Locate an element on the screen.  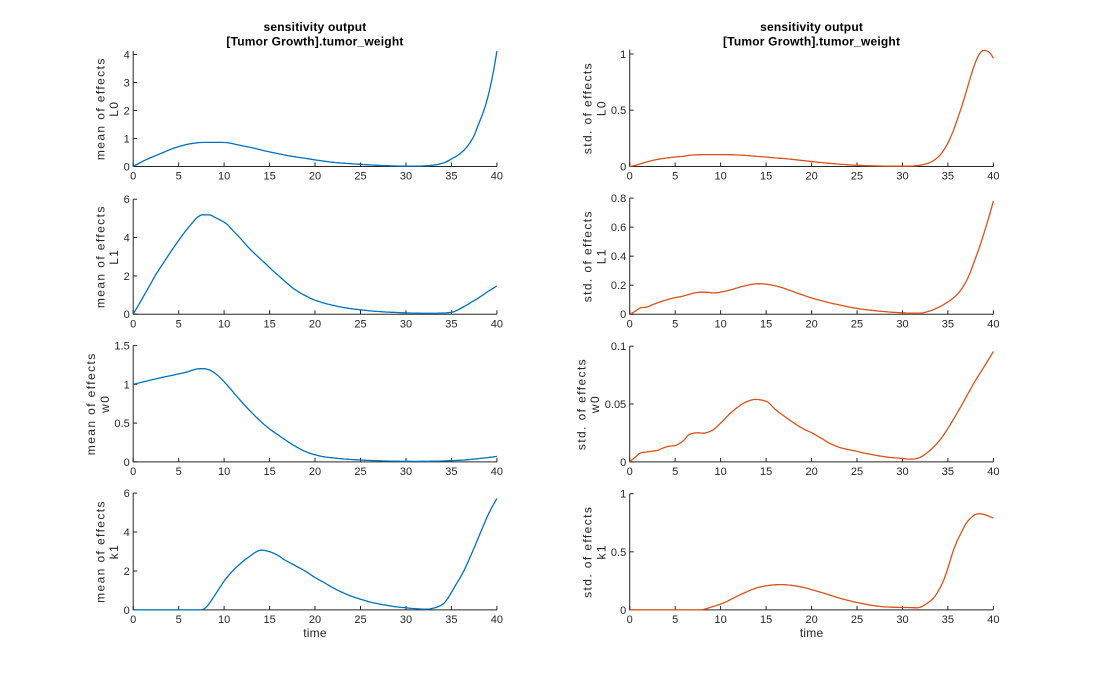
svg-text: 3 is located at coordinates (127, 84).